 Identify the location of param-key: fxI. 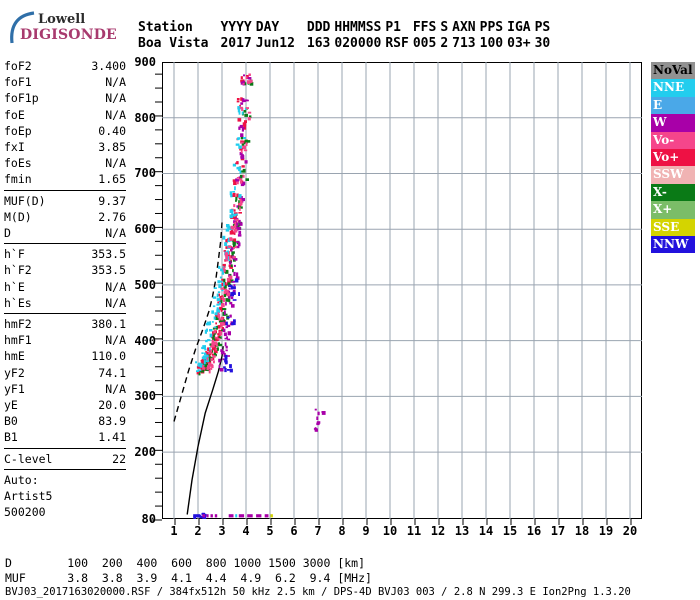
(14, 147).